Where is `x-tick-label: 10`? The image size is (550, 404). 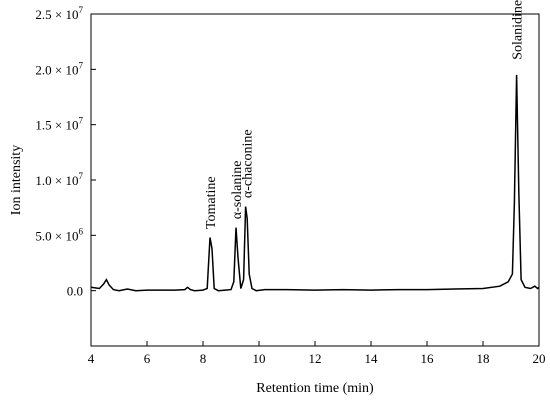
x-tick-label: 10 is located at coordinates (259, 358).